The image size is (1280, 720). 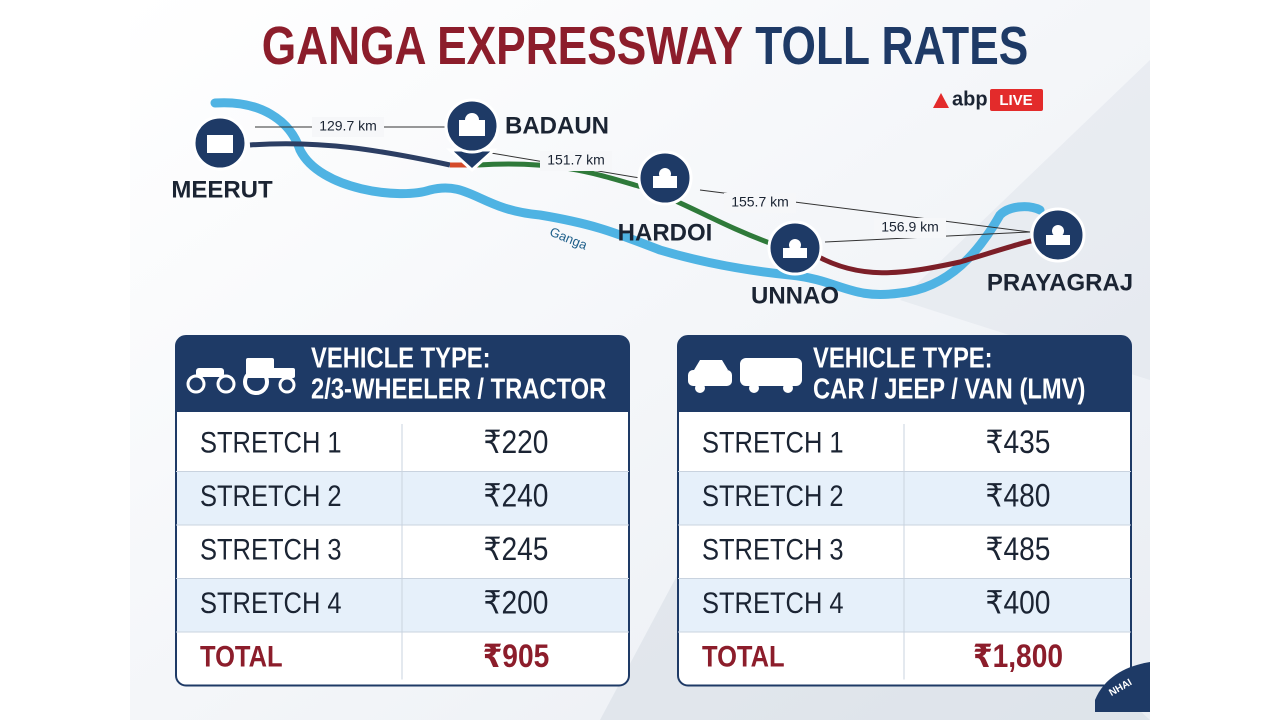 I want to click on title: GANGA EXPRESSWAY TOLL RATES, so click(x=645, y=46).